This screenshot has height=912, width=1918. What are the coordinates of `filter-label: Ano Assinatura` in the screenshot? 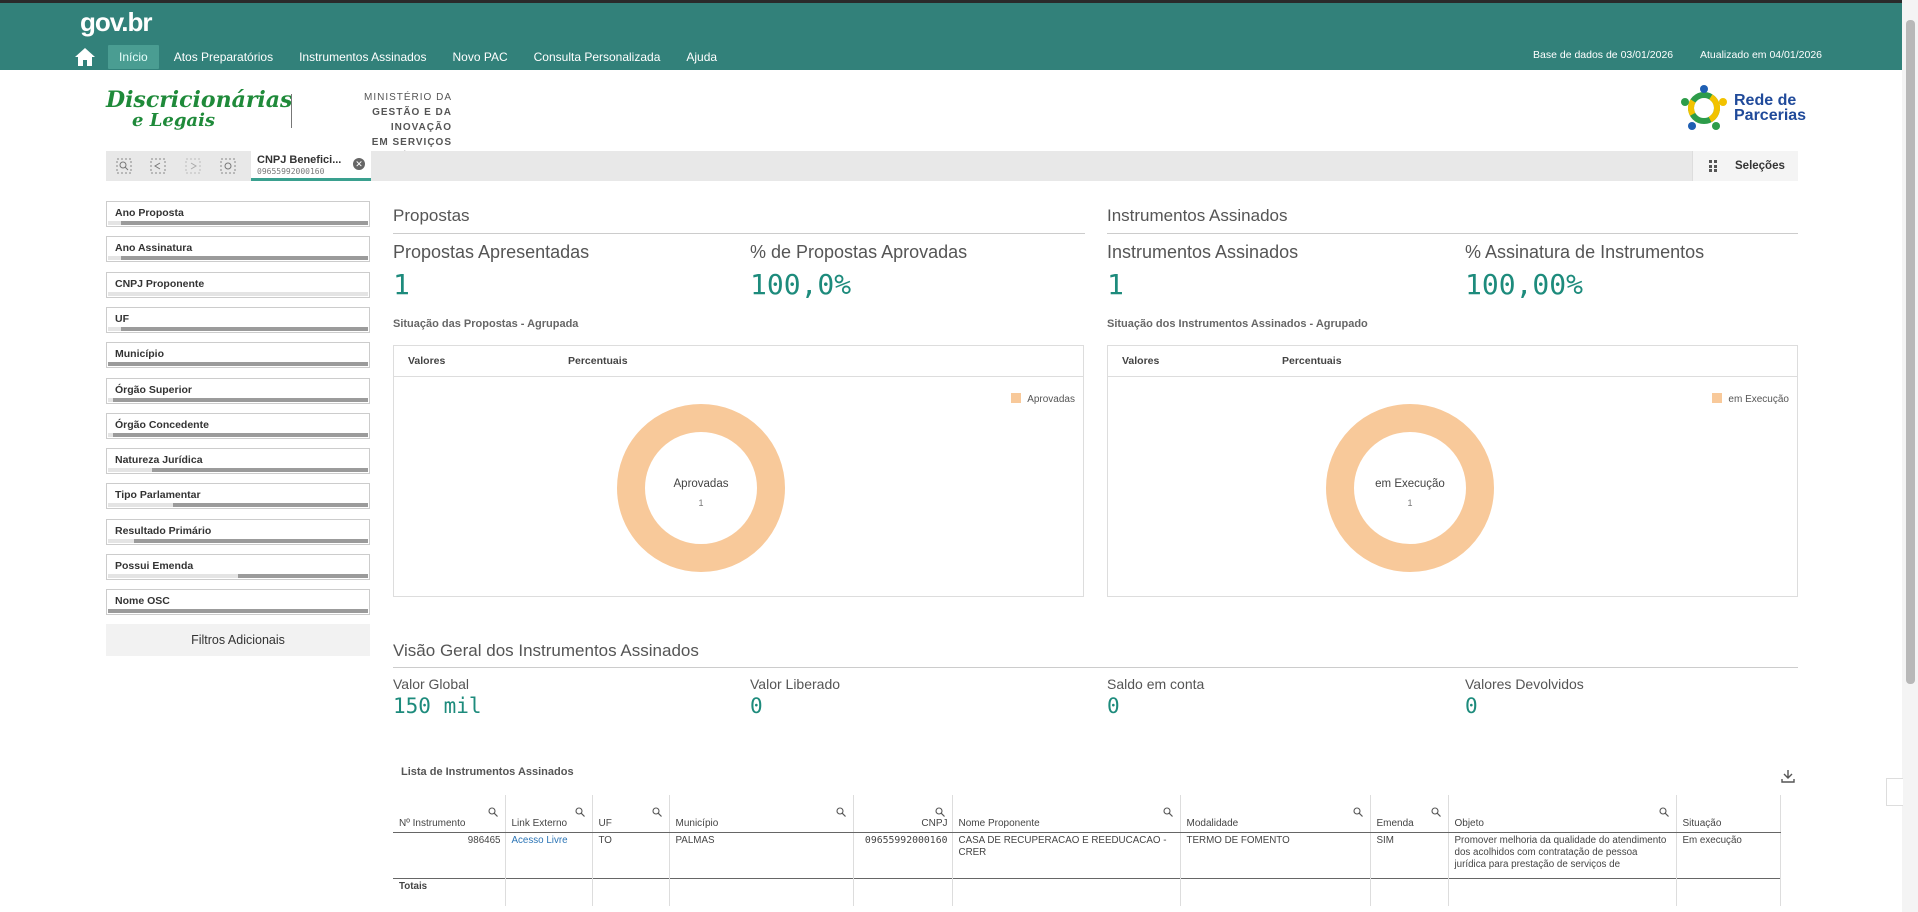 It's located at (154, 248).